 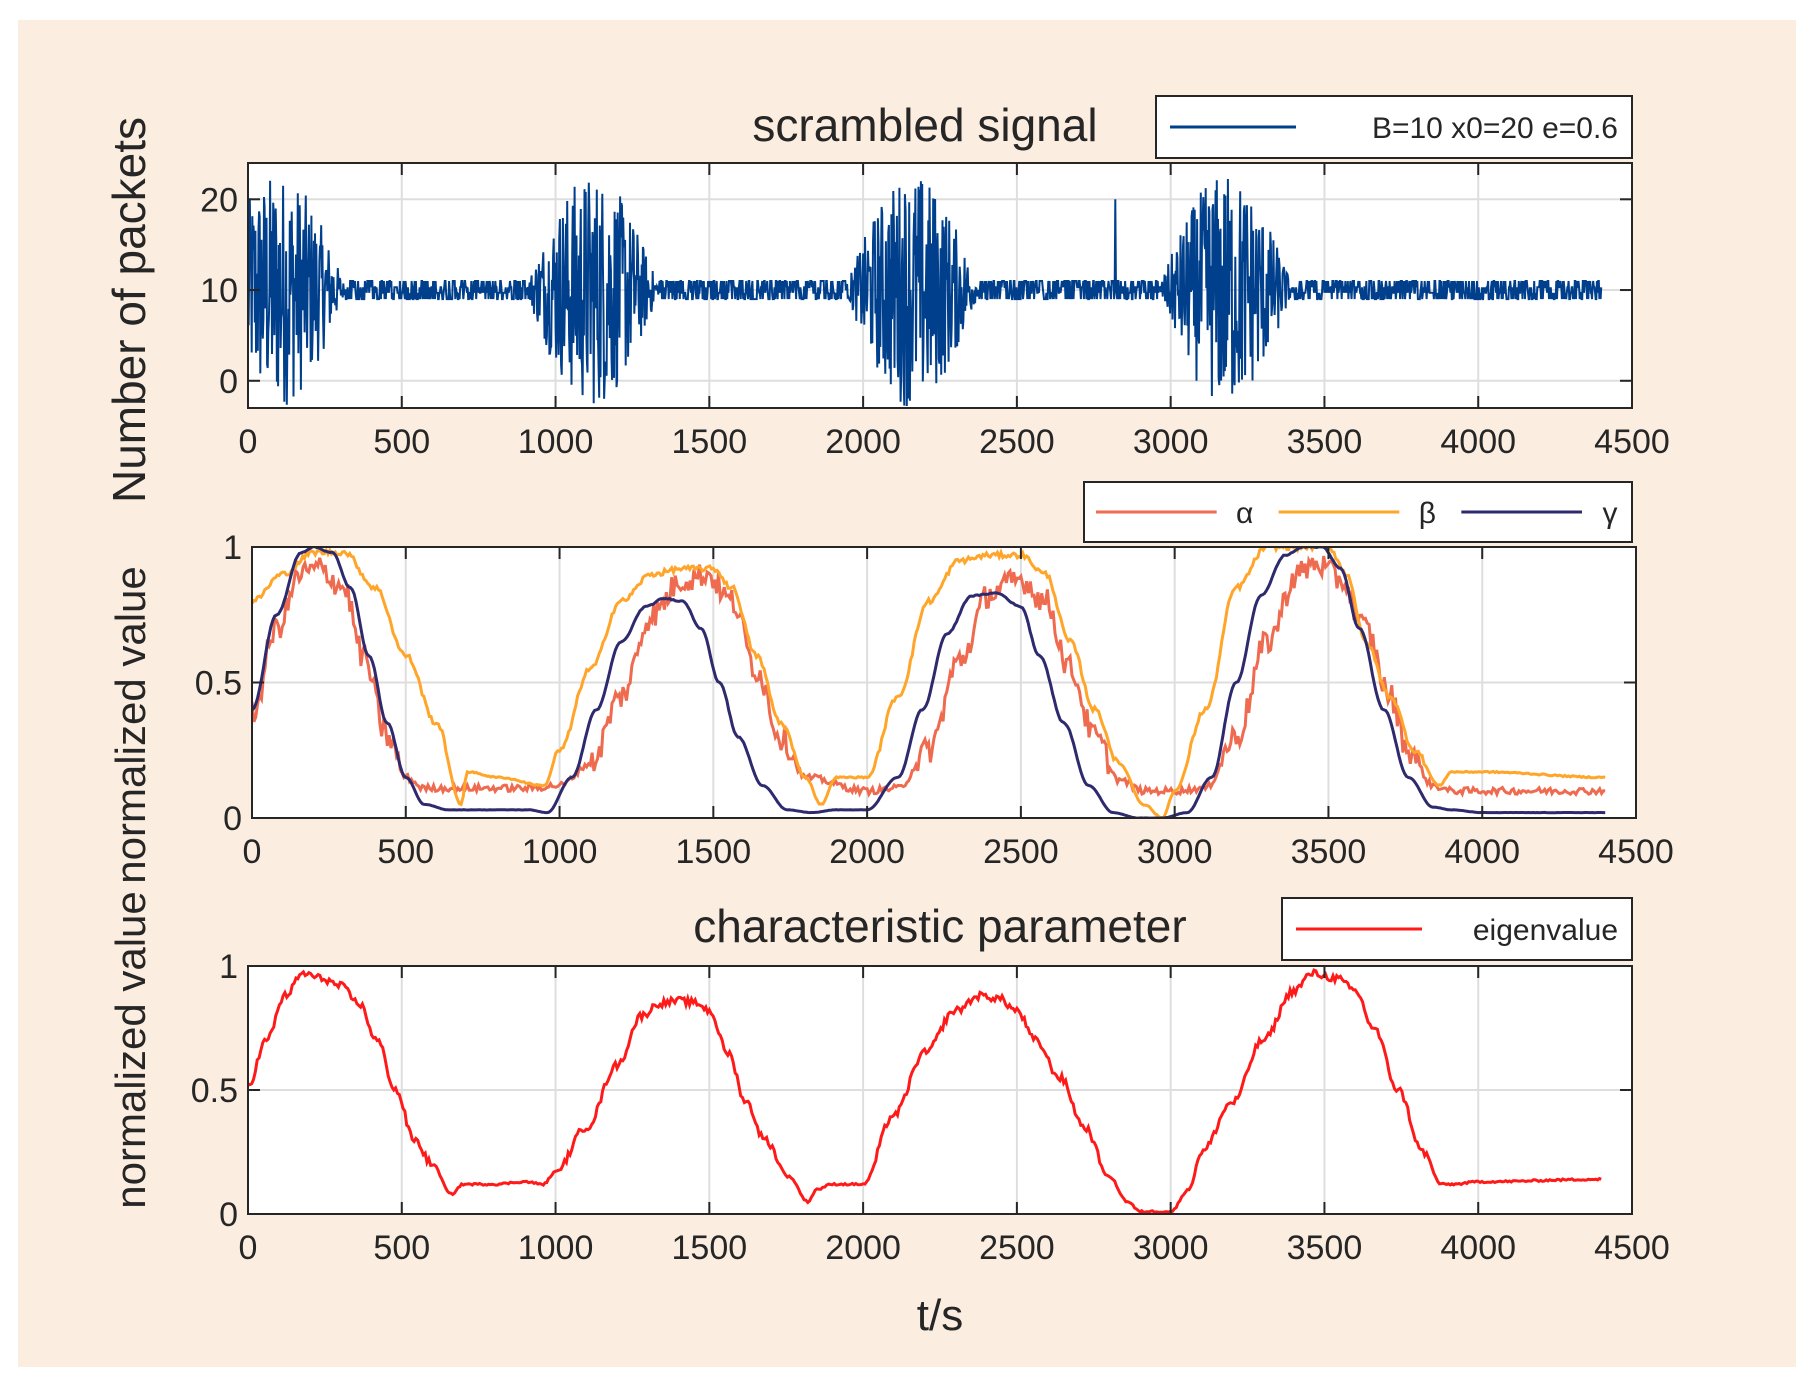 What do you see at coordinates (219, 200) in the screenshot?
I see `y-tick-label: 20` at bounding box center [219, 200].